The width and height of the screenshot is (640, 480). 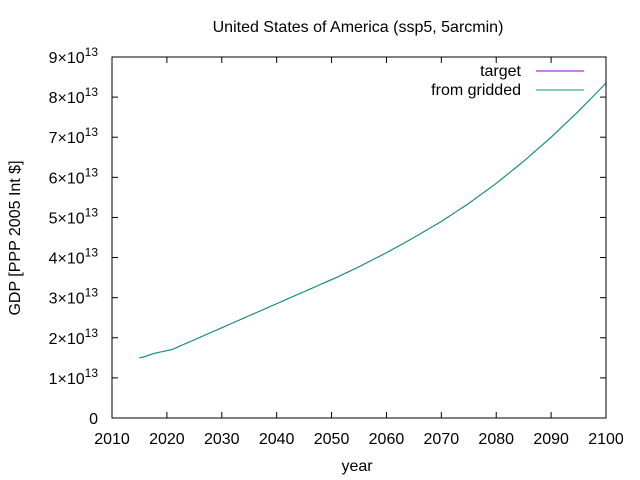 What do you see at coordinates (74, 136) in the screenshot?
I see `y-tick-label: 7×10¹³` at bounding box center [74, 136].